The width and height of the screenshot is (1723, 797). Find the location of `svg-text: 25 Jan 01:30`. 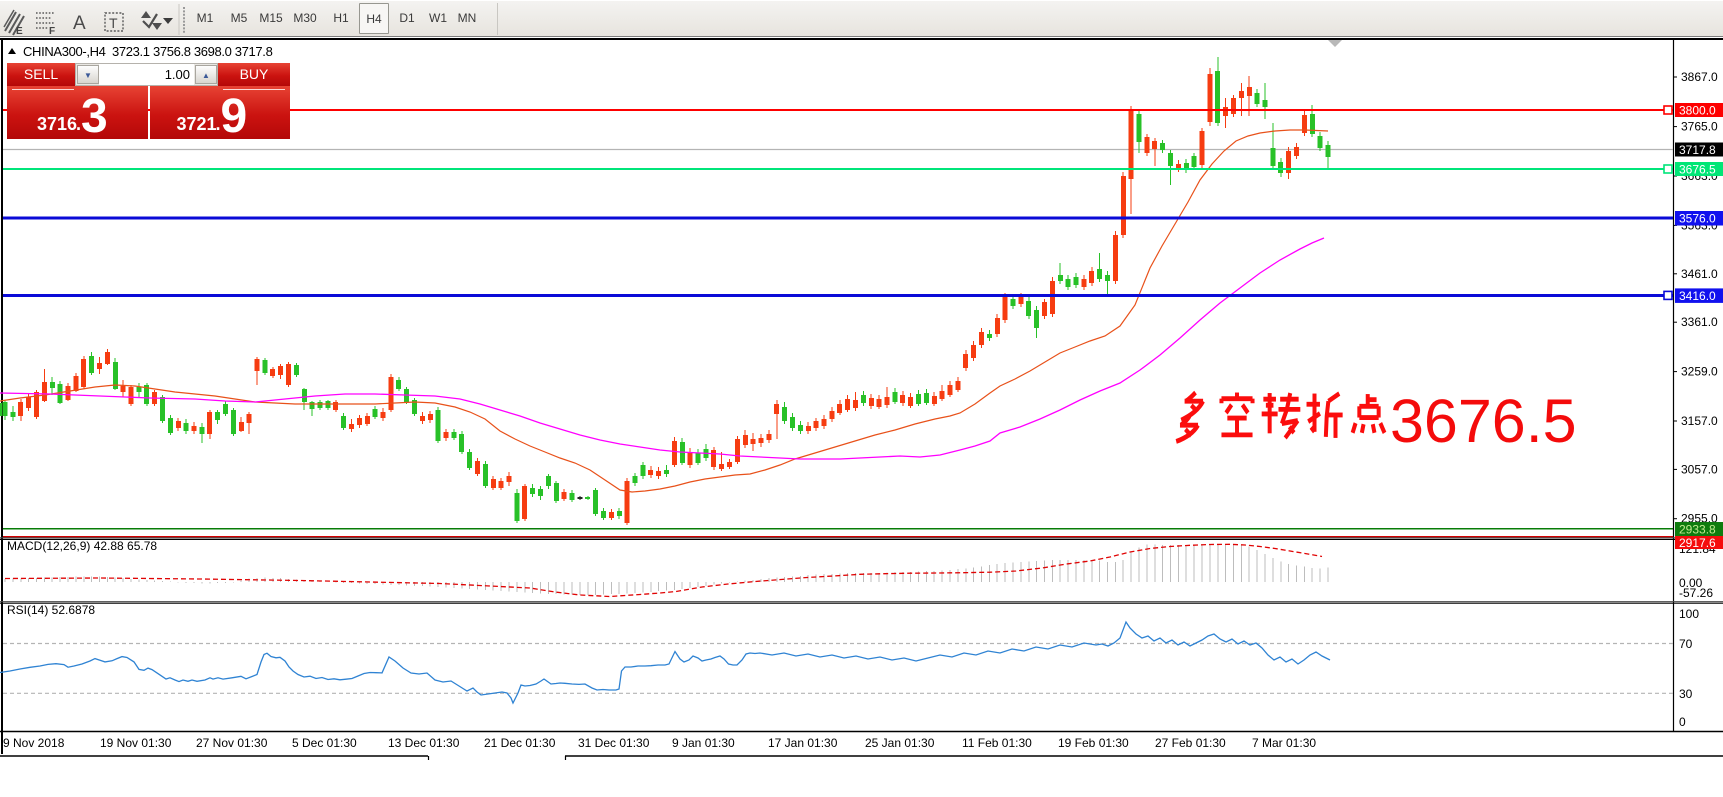

svg-text: 25 Jan 01:30 is located at coordinates (900, 743).